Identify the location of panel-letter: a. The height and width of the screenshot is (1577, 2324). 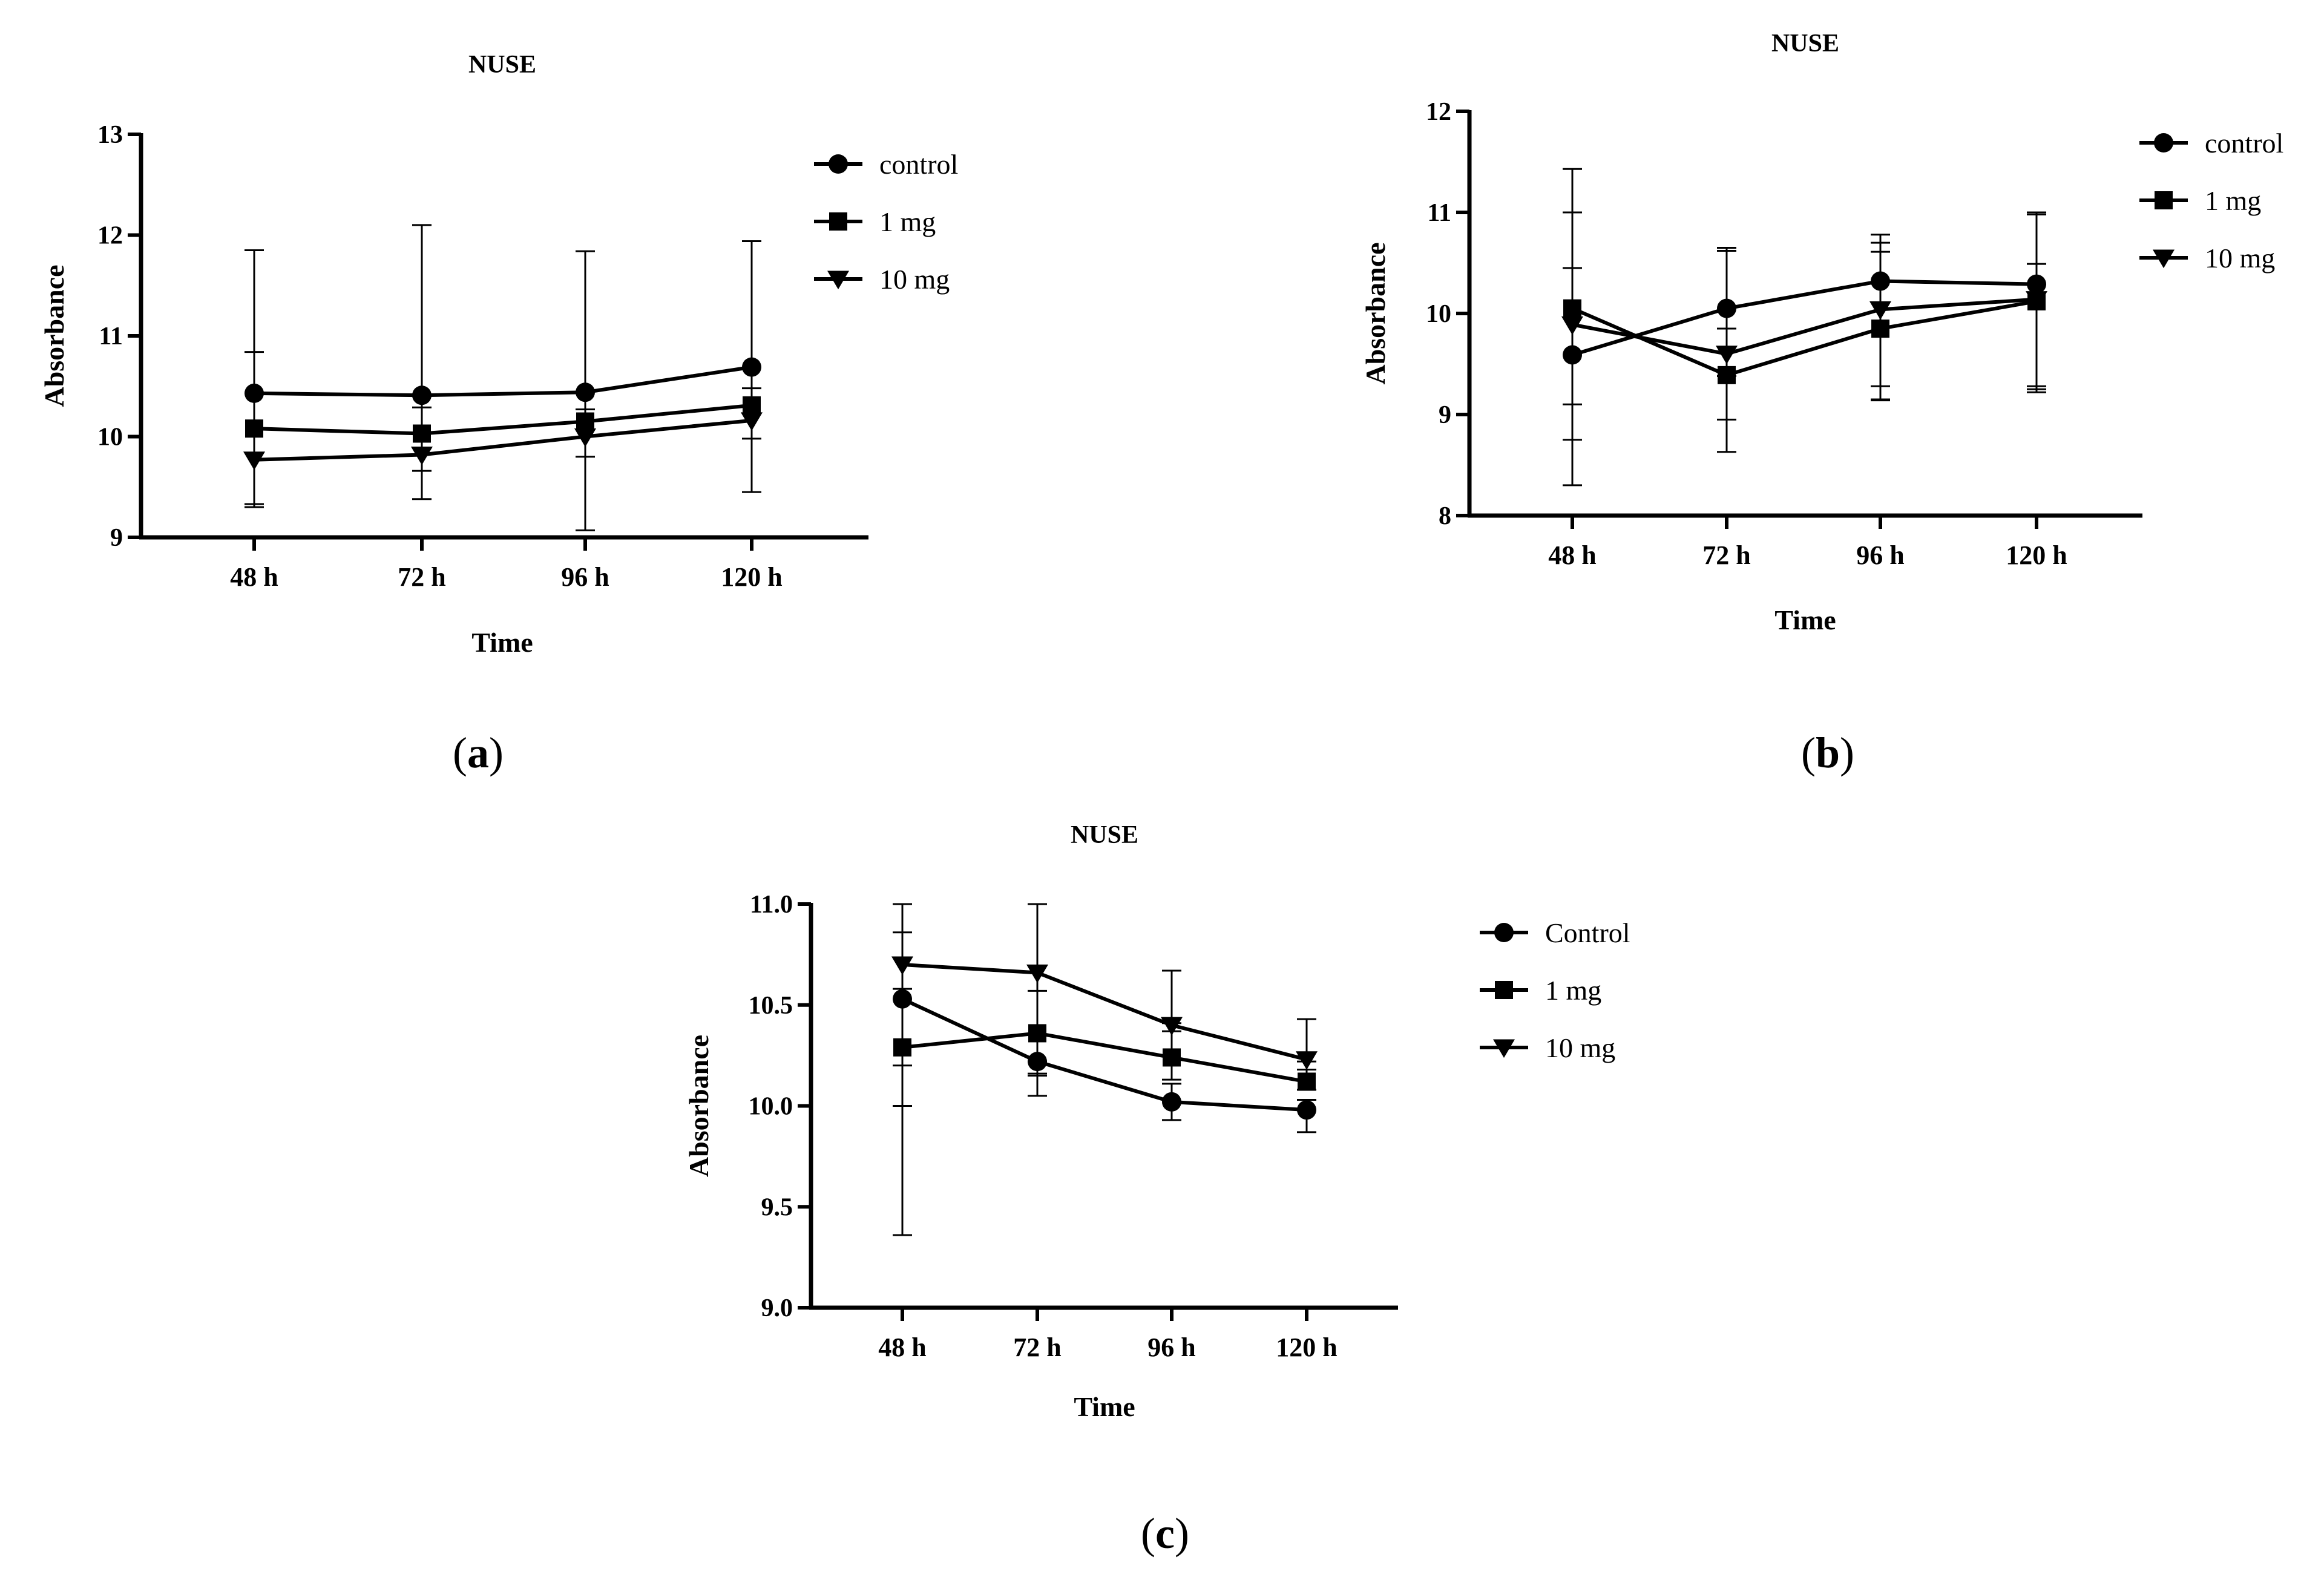
(478, 753).